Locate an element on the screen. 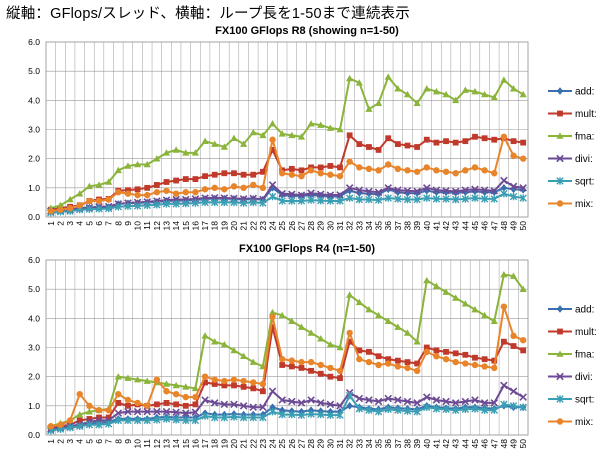 This screenshot has height=472, width=605. x-tick-label: 2 is located at coordinates (60, 441).